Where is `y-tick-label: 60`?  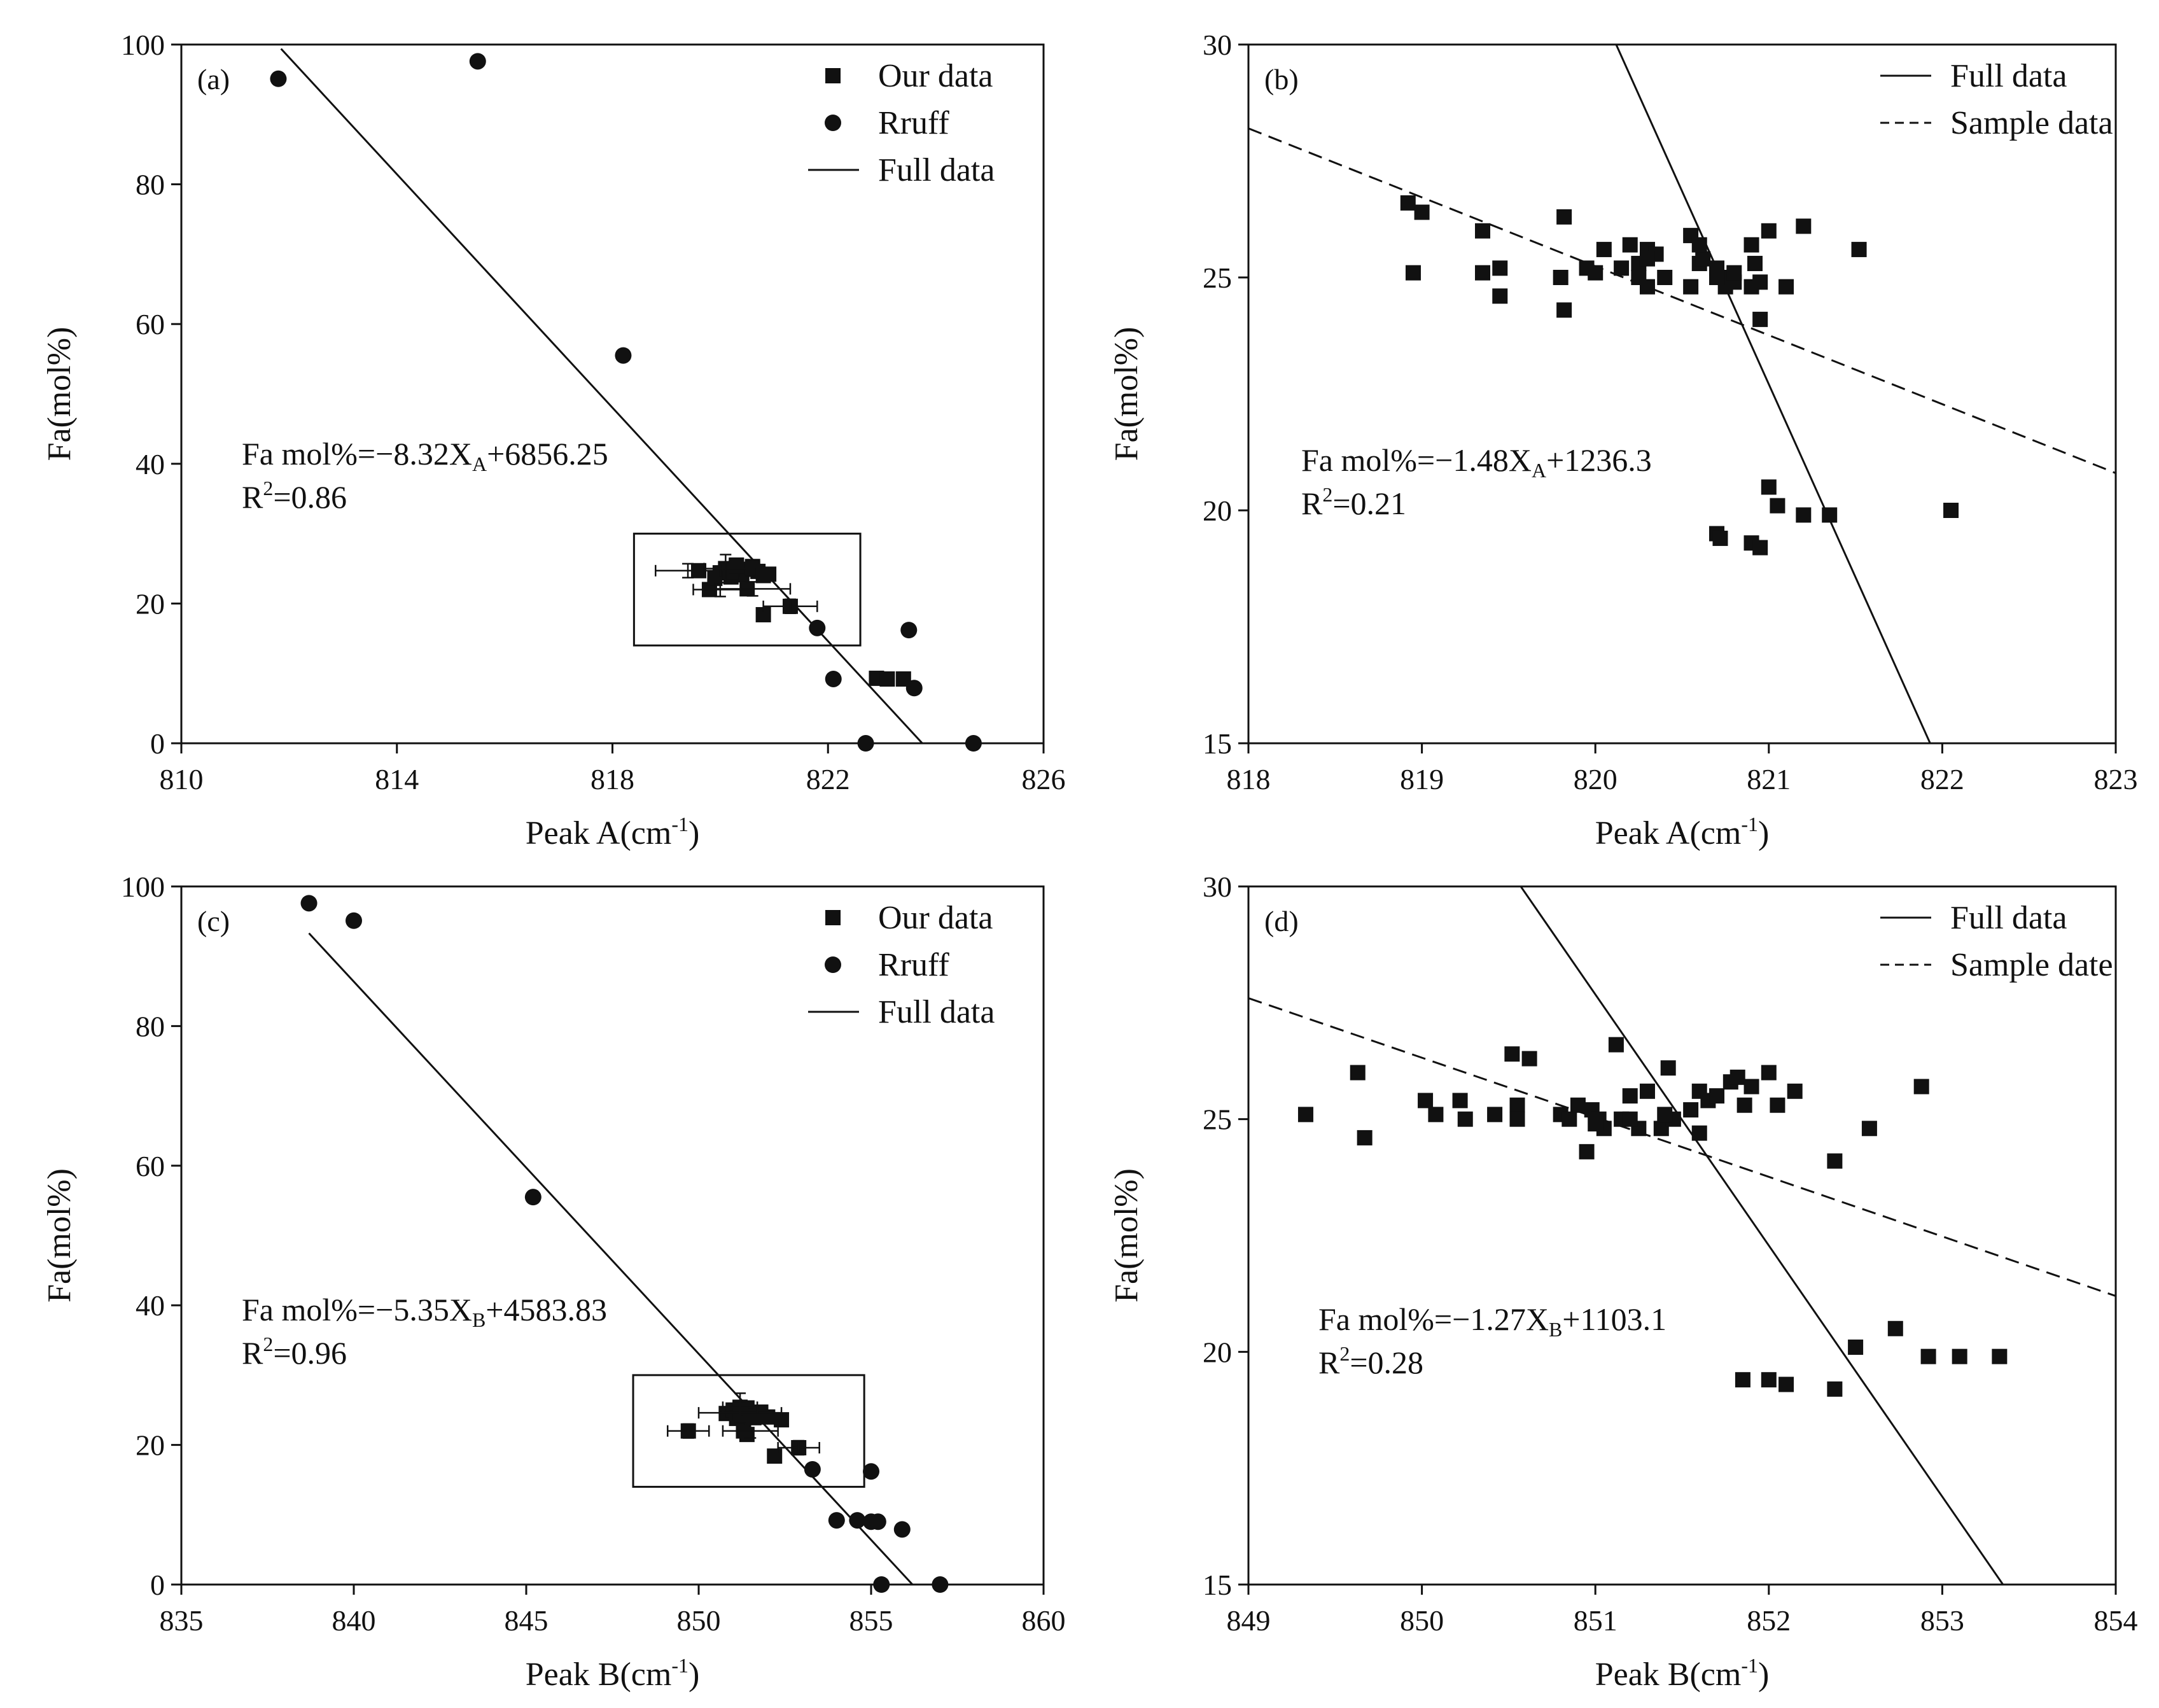
y-tick-label: 60 is located at coordinates (150, 324).